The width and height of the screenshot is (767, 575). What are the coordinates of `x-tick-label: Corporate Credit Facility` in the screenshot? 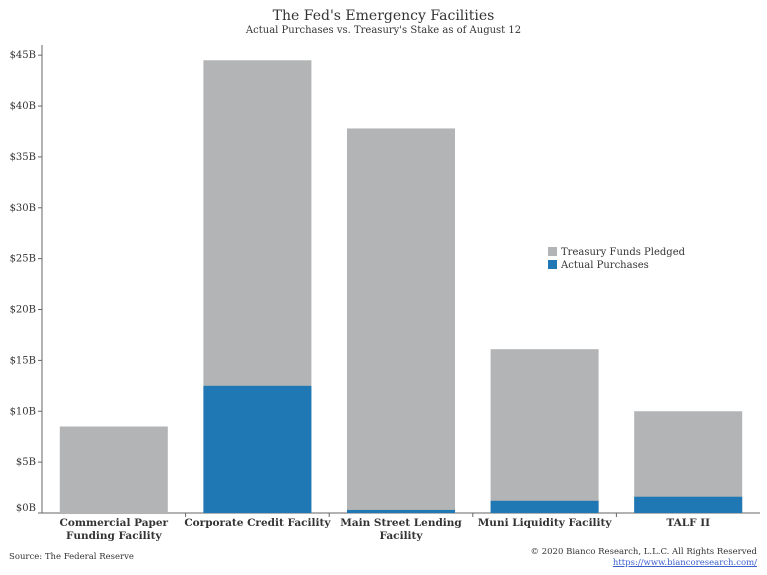 It's located at (257, 523).